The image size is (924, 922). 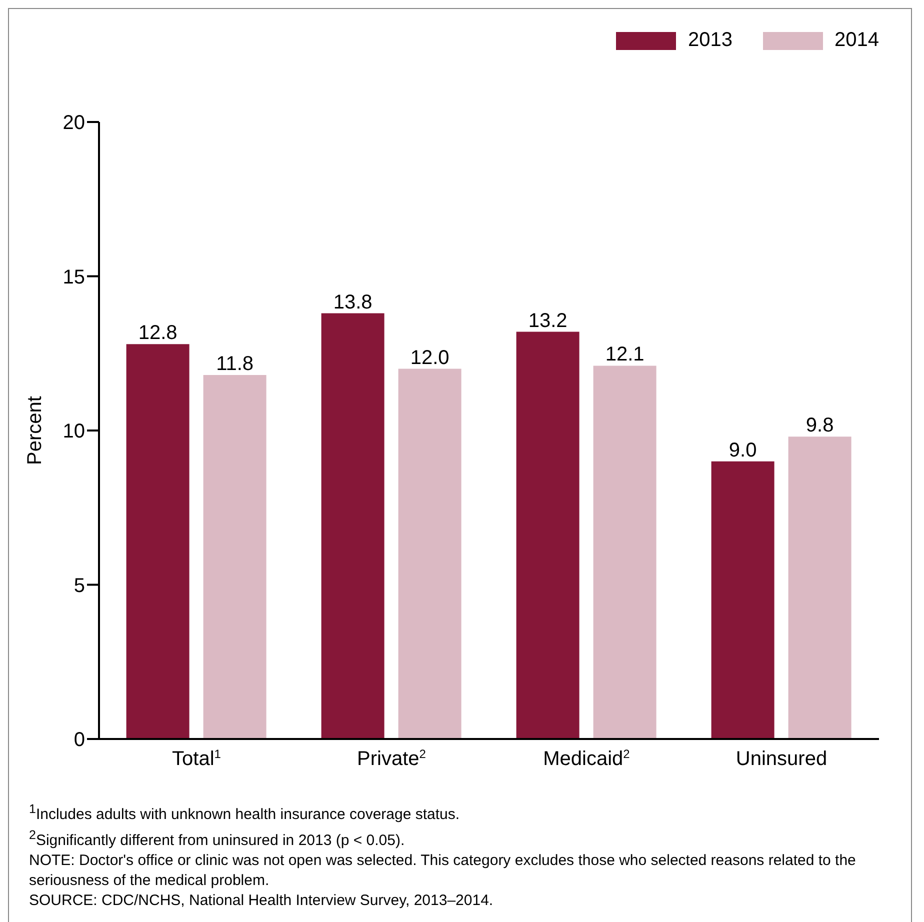 What do you see at coordinates (709, 40) in the screenshot?
I see `legend-label: 2013` at bounding box center [709, 40].